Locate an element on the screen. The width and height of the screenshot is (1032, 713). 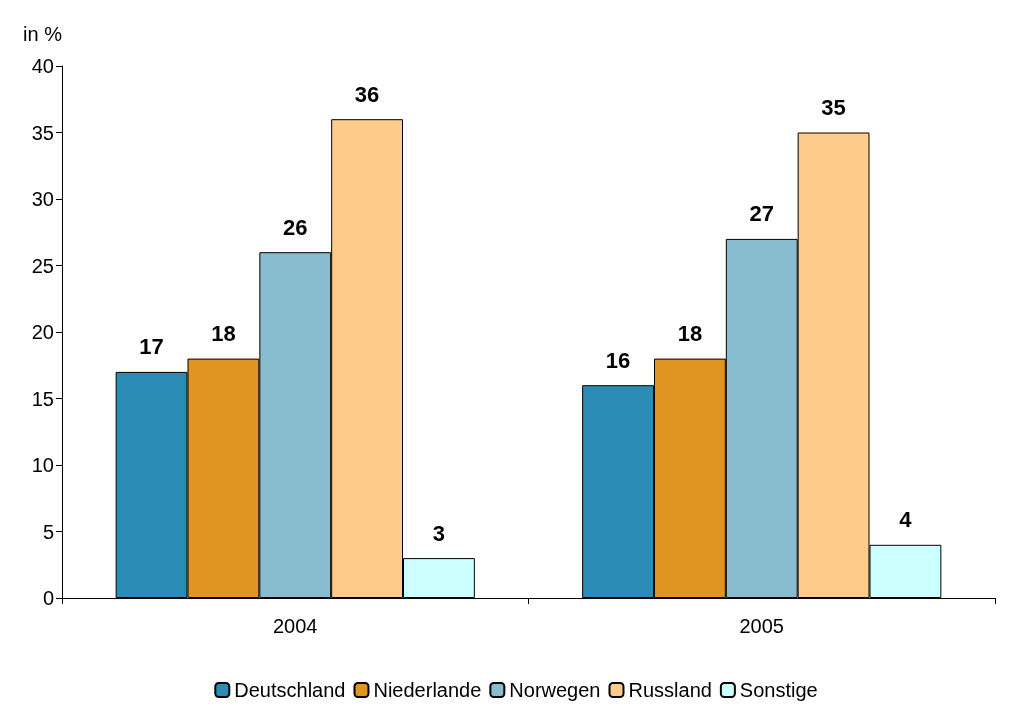
y-tick-label: 25 is located at coordinates (42, 265).